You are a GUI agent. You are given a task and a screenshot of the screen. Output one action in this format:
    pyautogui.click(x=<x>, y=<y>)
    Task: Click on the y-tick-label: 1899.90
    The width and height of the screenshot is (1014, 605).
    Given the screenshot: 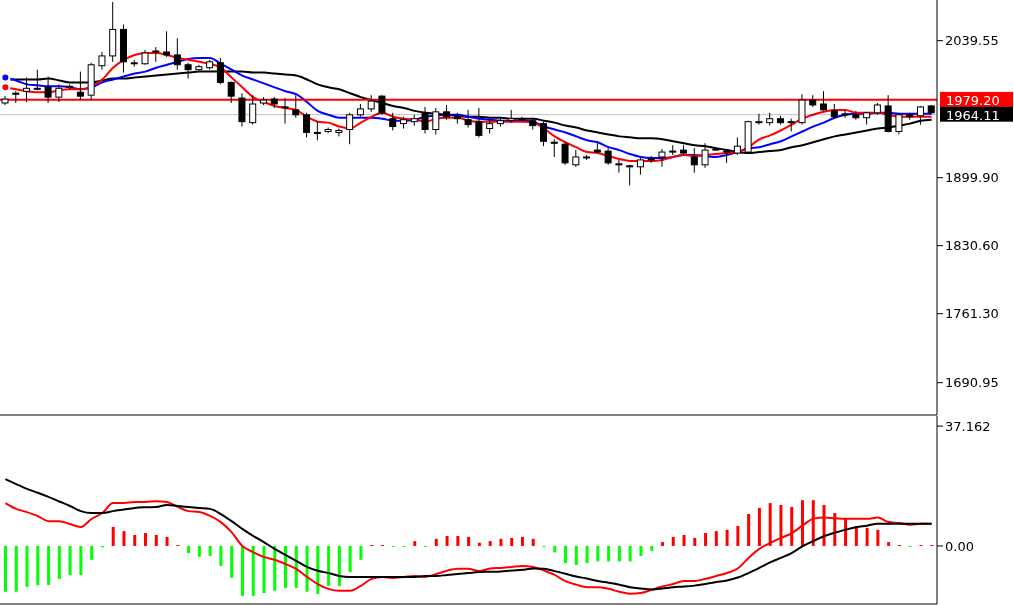 What is the action you would take?
    pyautogui.click(x=972, y=178)
    